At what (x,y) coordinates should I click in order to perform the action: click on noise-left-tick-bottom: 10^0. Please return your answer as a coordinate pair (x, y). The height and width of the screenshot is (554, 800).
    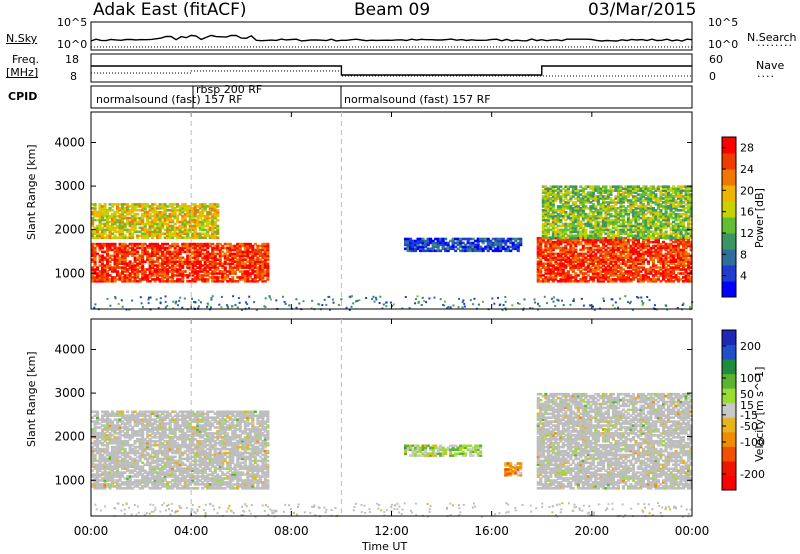
    Looking at the image, I should click on (72, 44).